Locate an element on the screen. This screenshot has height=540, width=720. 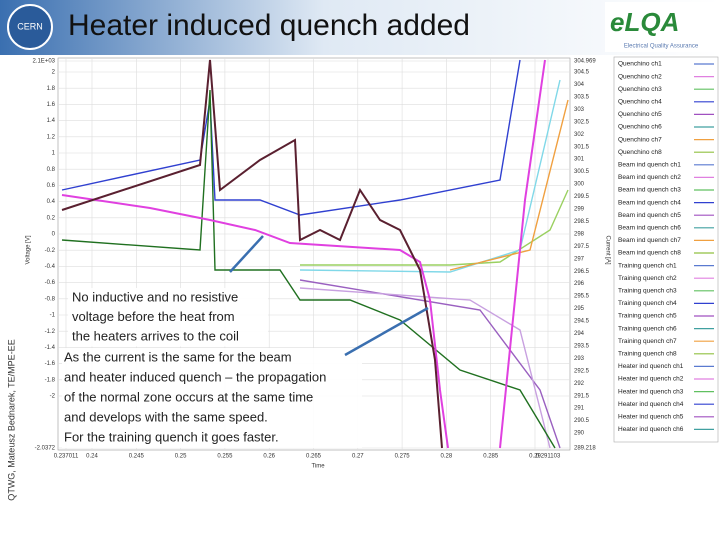
y2-tick-label: 296 is located at coordinates (579, 284).